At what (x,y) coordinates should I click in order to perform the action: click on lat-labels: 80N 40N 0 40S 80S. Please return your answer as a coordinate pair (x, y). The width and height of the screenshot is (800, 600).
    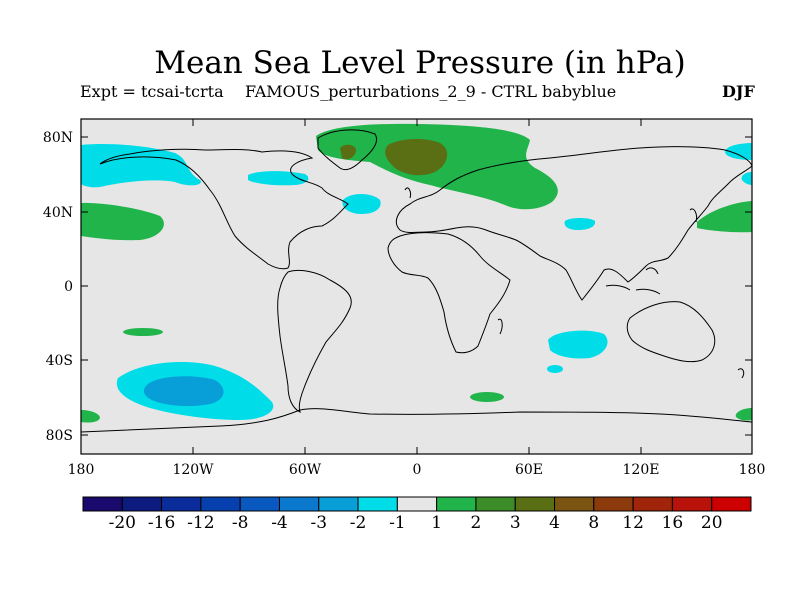
    Looking at the image, I should click on (58, 287).